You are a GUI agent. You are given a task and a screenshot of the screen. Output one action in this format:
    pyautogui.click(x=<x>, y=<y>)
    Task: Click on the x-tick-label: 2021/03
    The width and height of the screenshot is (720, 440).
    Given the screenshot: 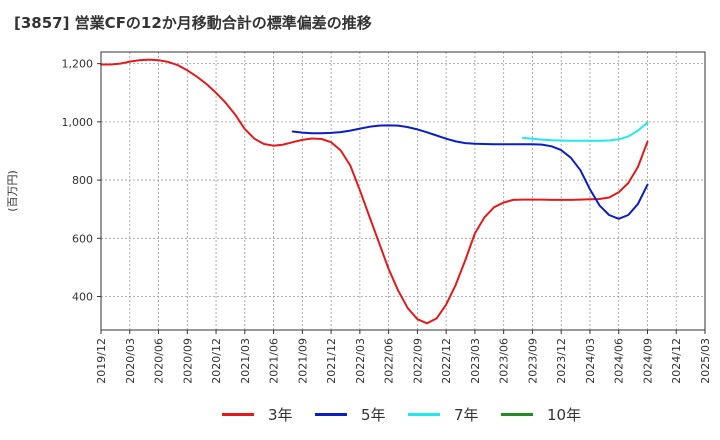 What is the action you would take?
    pyautogui.click(x=245, y=361)
    